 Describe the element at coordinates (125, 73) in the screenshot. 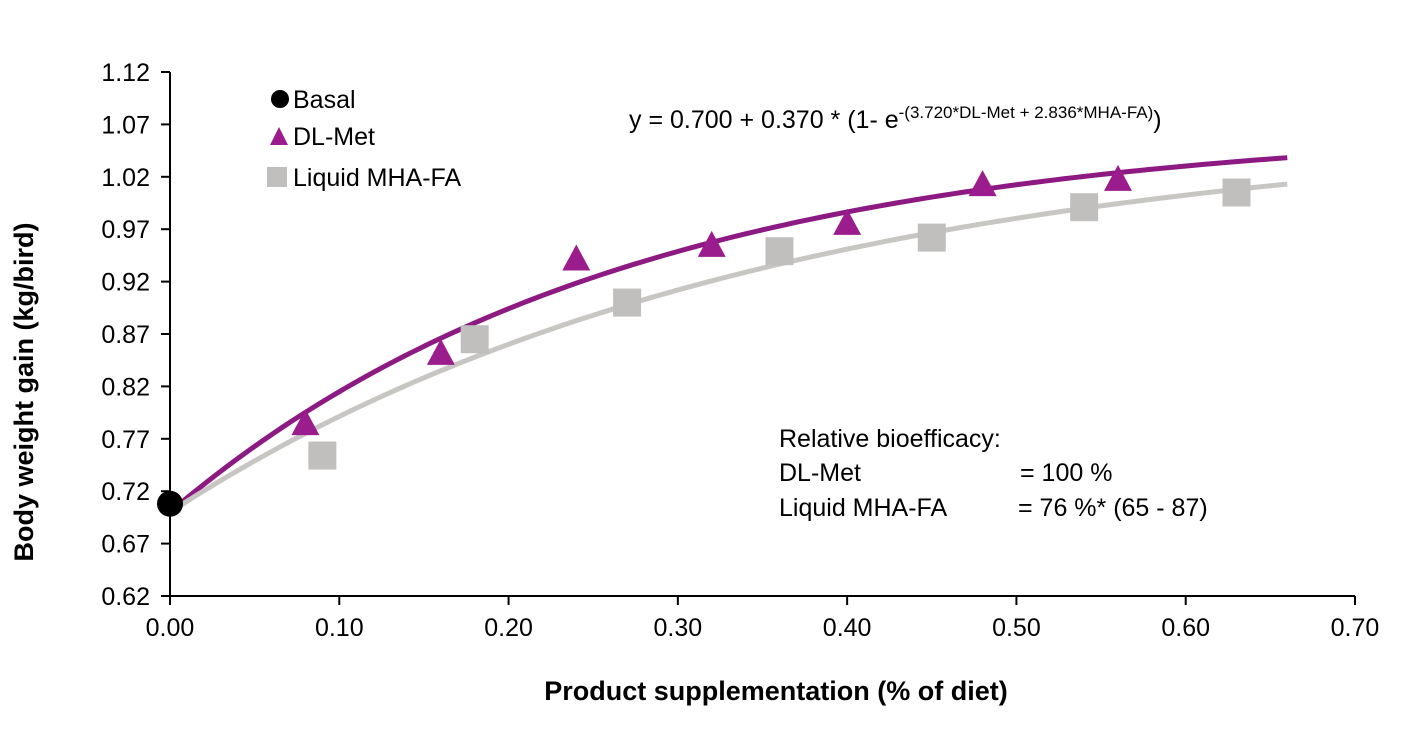

I see `y-tick-label: 1.12` at that location.